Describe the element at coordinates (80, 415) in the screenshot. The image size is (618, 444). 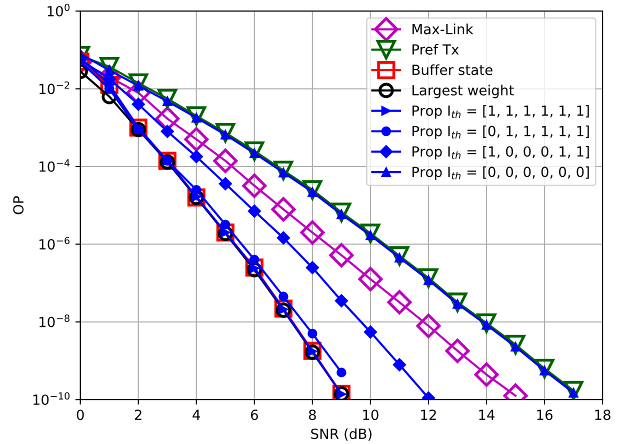
I see `x-tick-label: 0` at that location.